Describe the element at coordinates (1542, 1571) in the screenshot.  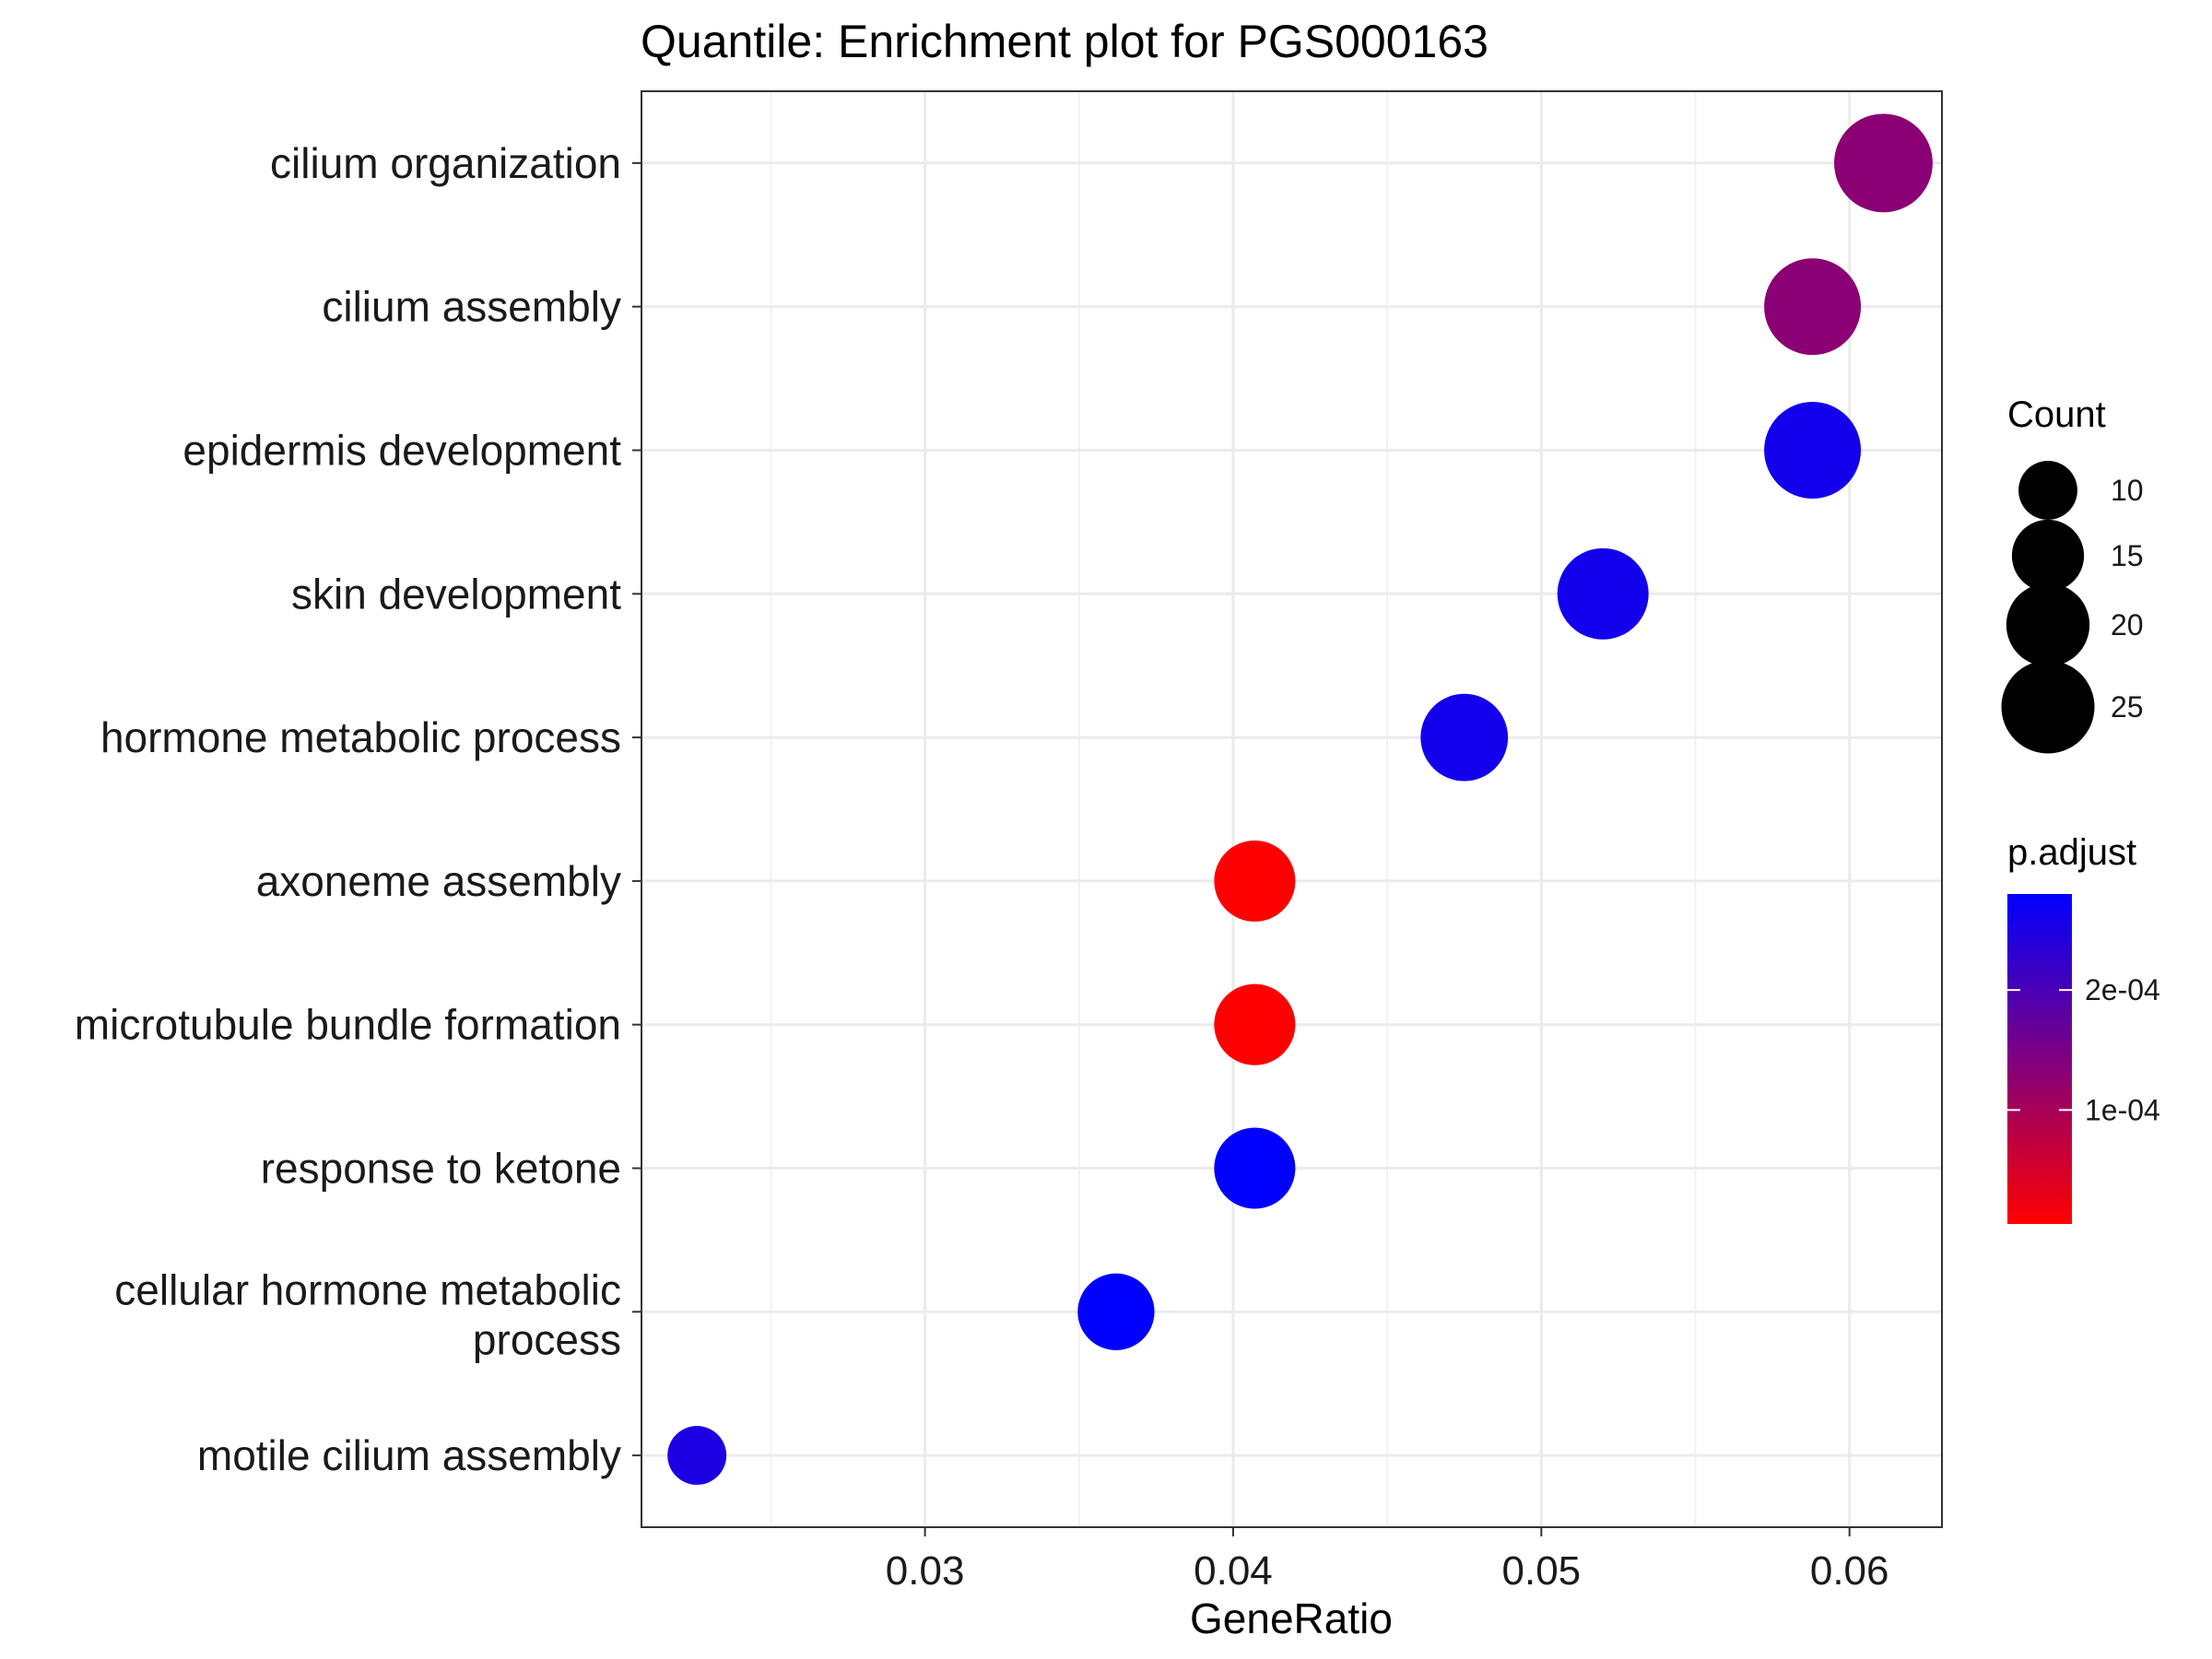
I see `x-tick-label: 0.05` at that location.